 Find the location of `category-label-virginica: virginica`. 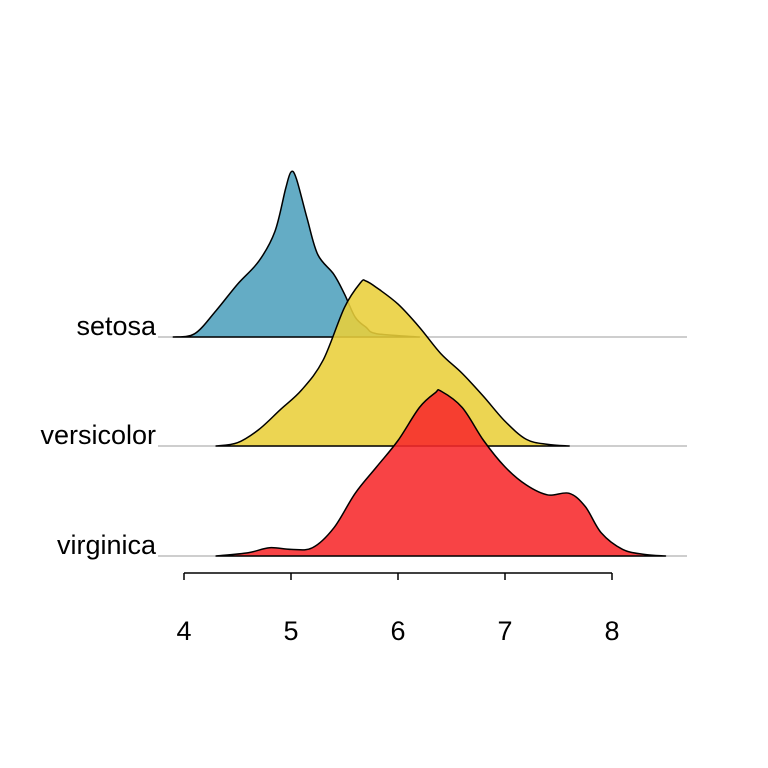

category-label-virginica: virginica is located at coordinates (107, 545).